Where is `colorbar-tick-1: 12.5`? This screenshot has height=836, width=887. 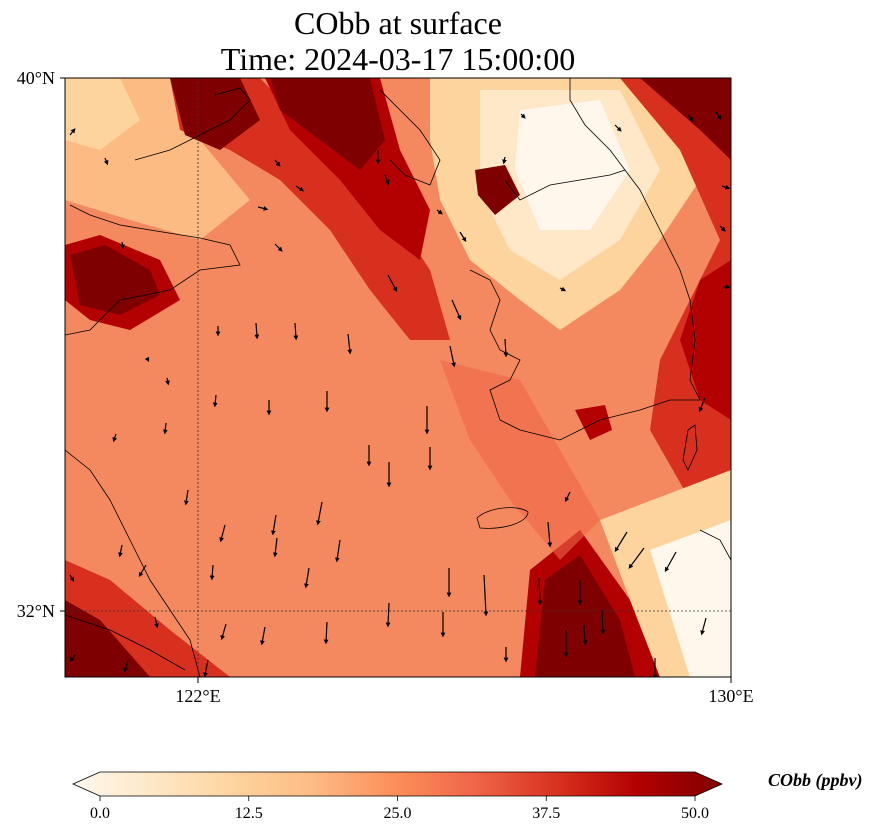
colorbar-tick-1: 12.5 is located at coordinates (249, 813).